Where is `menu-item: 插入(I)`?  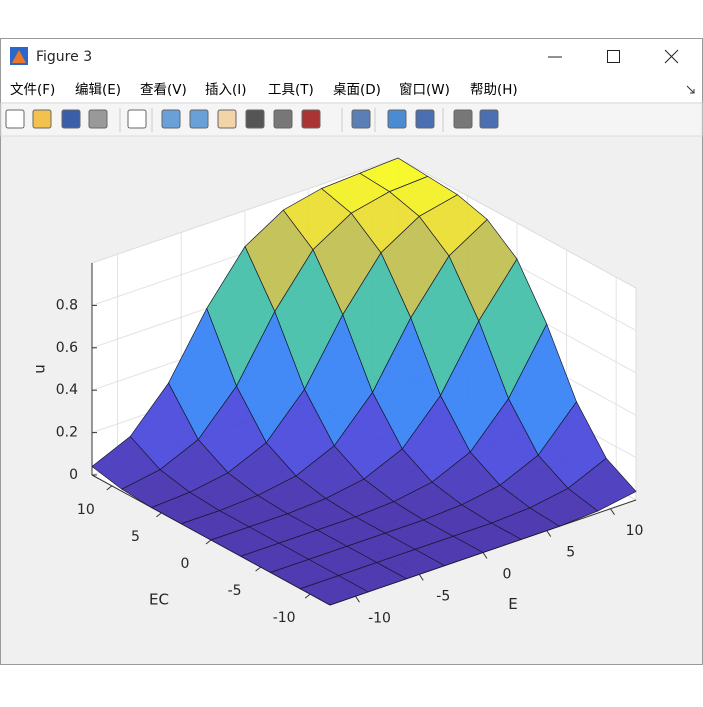 menu-item: 插入(I) is located at coordinates (226, 90).